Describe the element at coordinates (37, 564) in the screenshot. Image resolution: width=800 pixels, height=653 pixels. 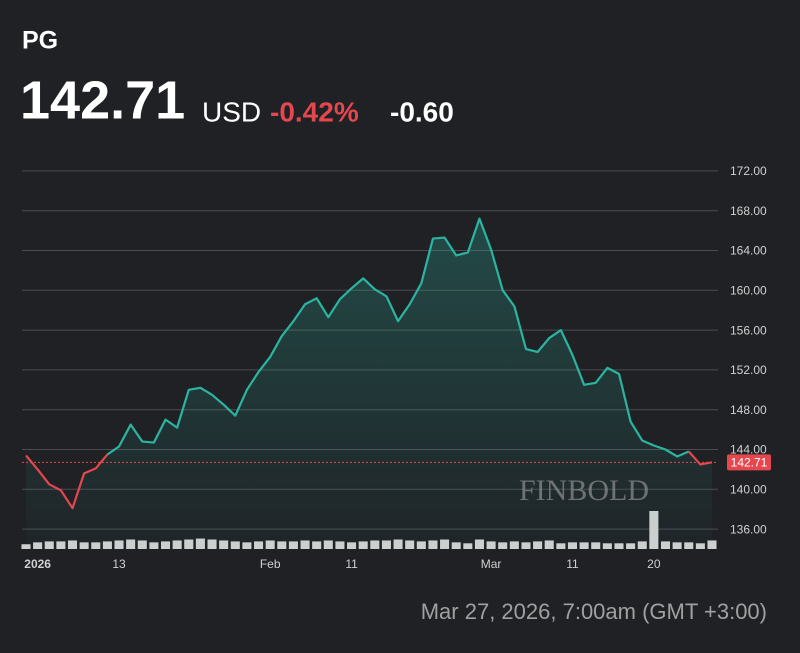
I see `x-tick-label: 2026` at that location.